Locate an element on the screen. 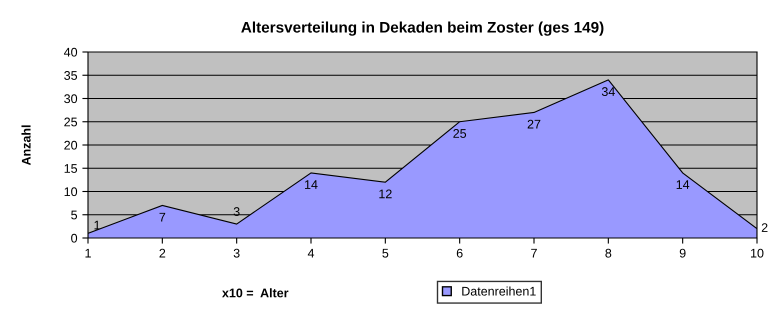 This screenshot has width=773, height=329. x-tick-label: 3 is located at coordinates (237, 253).